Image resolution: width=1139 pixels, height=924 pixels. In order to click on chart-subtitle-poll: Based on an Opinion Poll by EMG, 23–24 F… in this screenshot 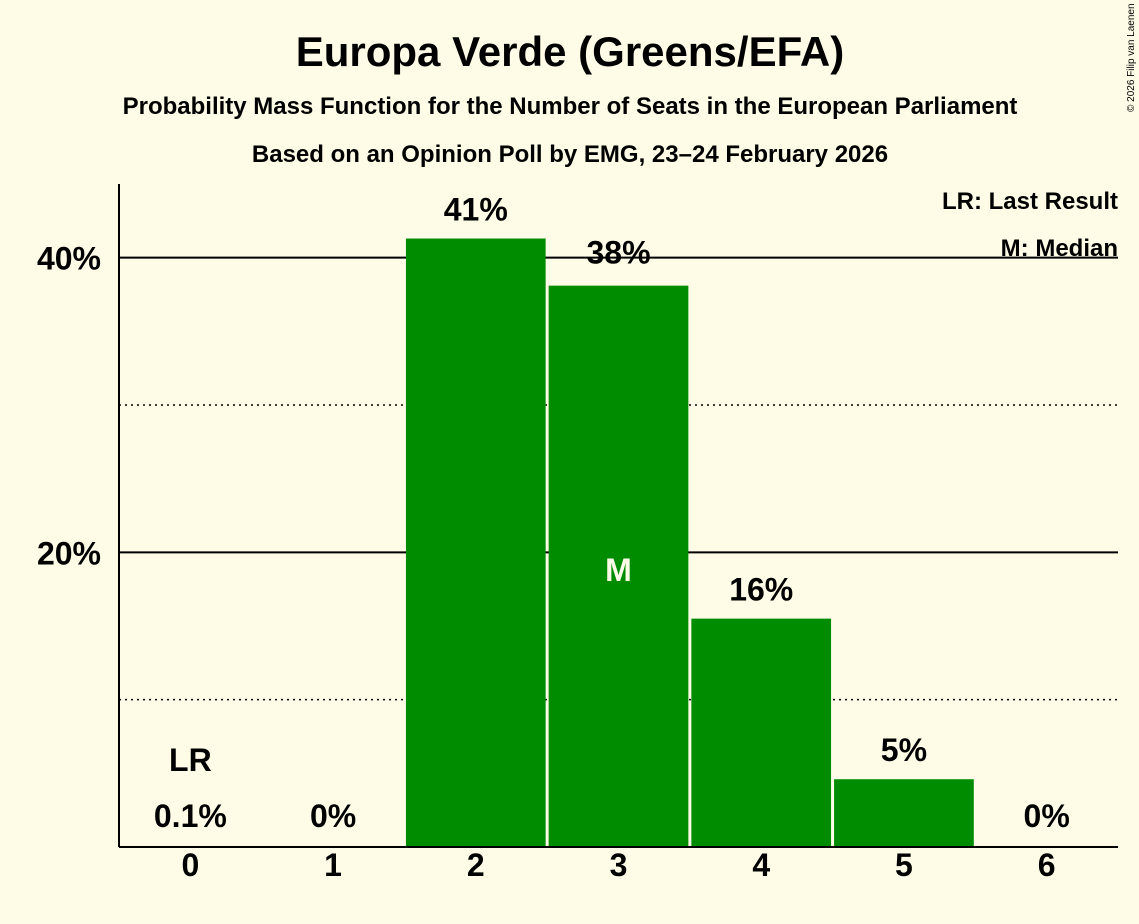, I will do `click(570, 154)`.